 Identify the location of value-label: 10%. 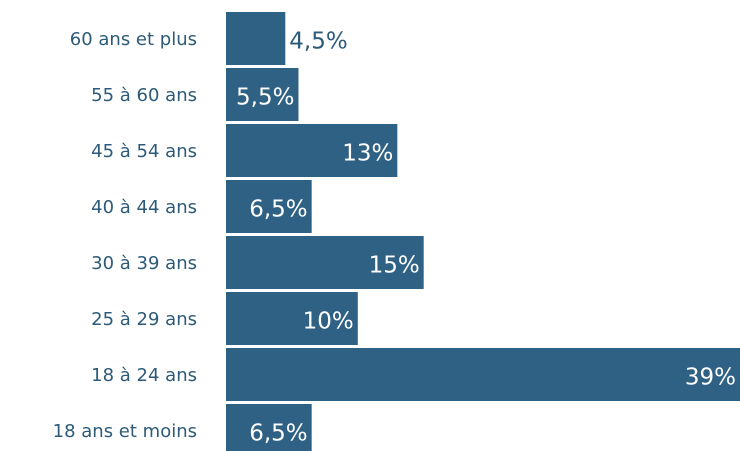
(328, 322).